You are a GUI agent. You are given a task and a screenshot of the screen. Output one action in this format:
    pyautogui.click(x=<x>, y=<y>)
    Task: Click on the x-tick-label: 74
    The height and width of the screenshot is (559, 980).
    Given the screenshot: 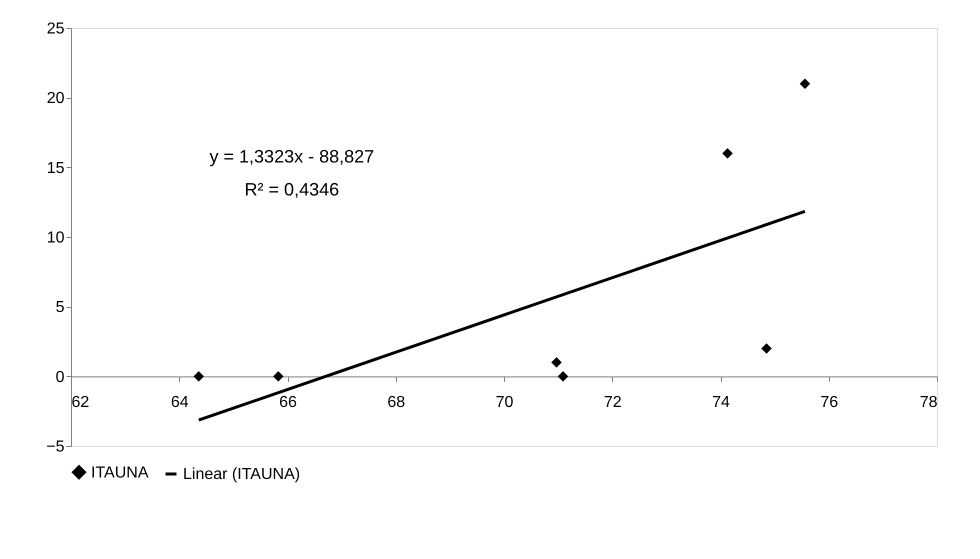 What is the action you would take?
    pyautogui.click(x=721, y=402)
    